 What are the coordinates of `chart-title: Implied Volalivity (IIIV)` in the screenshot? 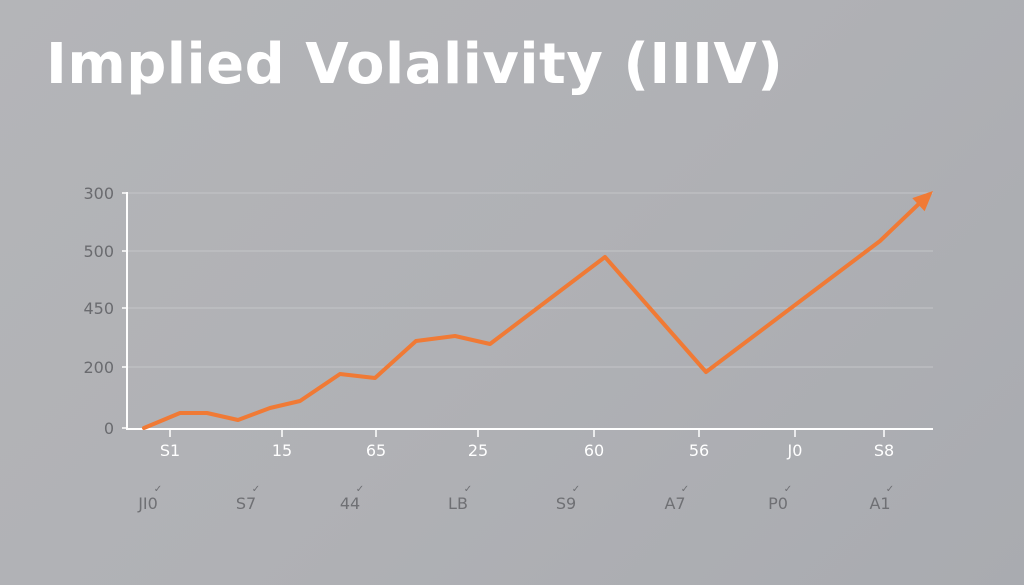 It's located at (415, 64).